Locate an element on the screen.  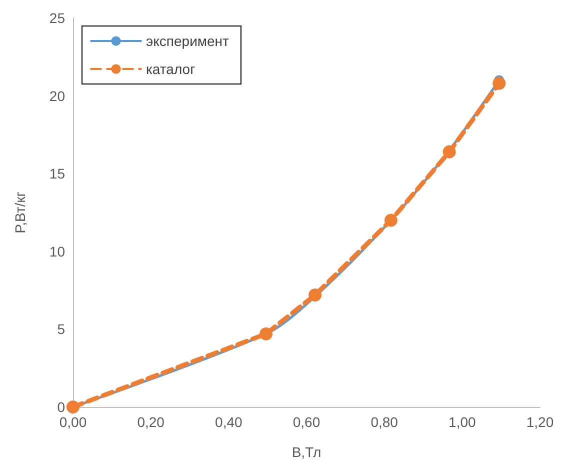
y-tick-label: 25 is located at coordinates (57, 18).